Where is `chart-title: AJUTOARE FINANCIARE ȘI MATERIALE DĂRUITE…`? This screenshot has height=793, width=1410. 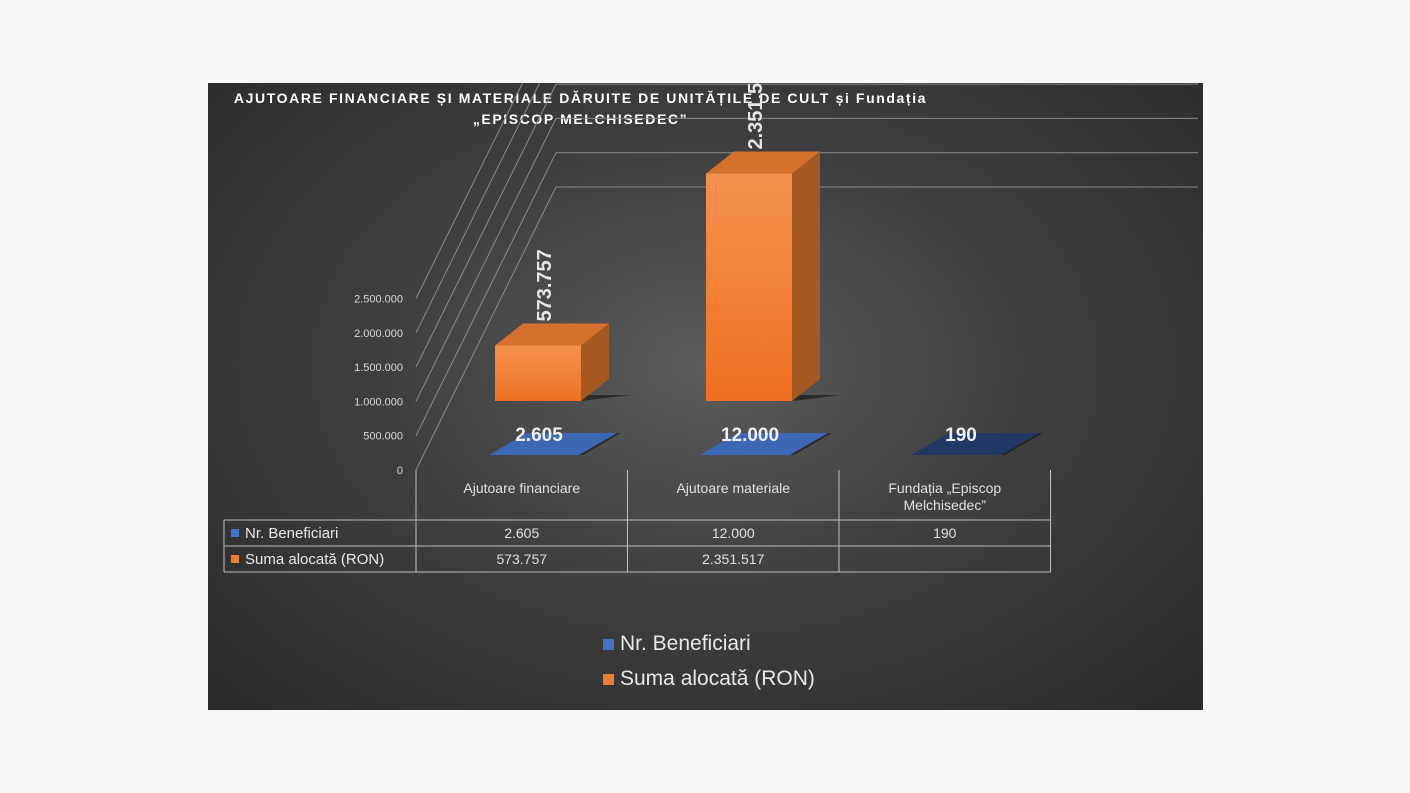 chart-title: AJUTOARE FINANCIARE ȘI MATERIALE DĂRUITE… is located at coordinates (580, 109).